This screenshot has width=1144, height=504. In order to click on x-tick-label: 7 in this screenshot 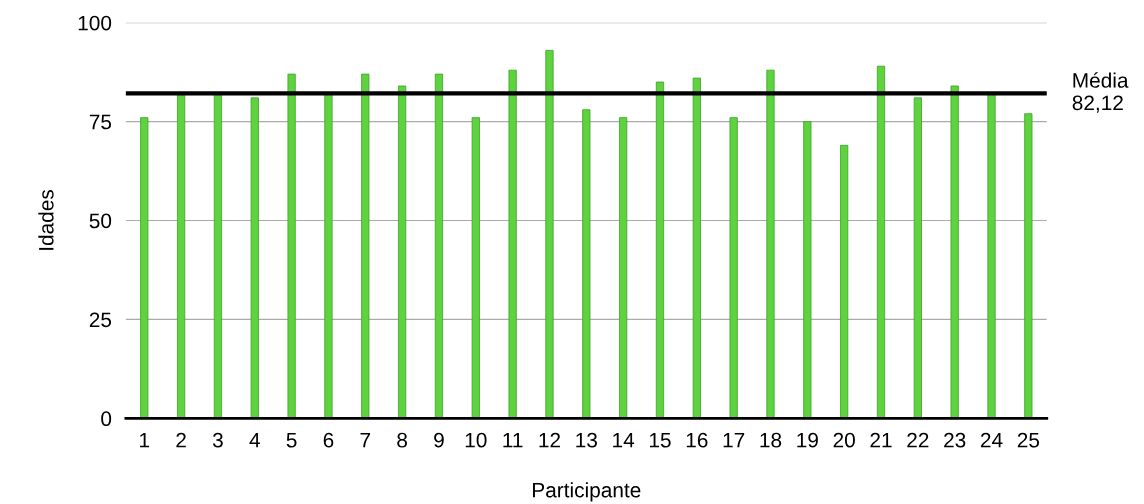, I will do `click(365, 440)`.